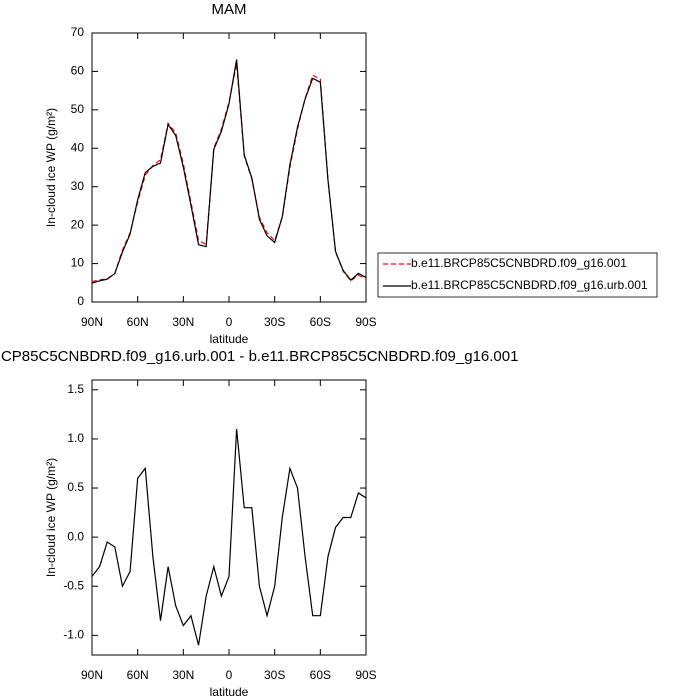 This screenshot has width=700, height=700. Describe the element at coordinates (519, 263) in the screenshot. I see `legend-label: b.e11.BRCP85C5CNBDRD.f09_g16.001` at that location.